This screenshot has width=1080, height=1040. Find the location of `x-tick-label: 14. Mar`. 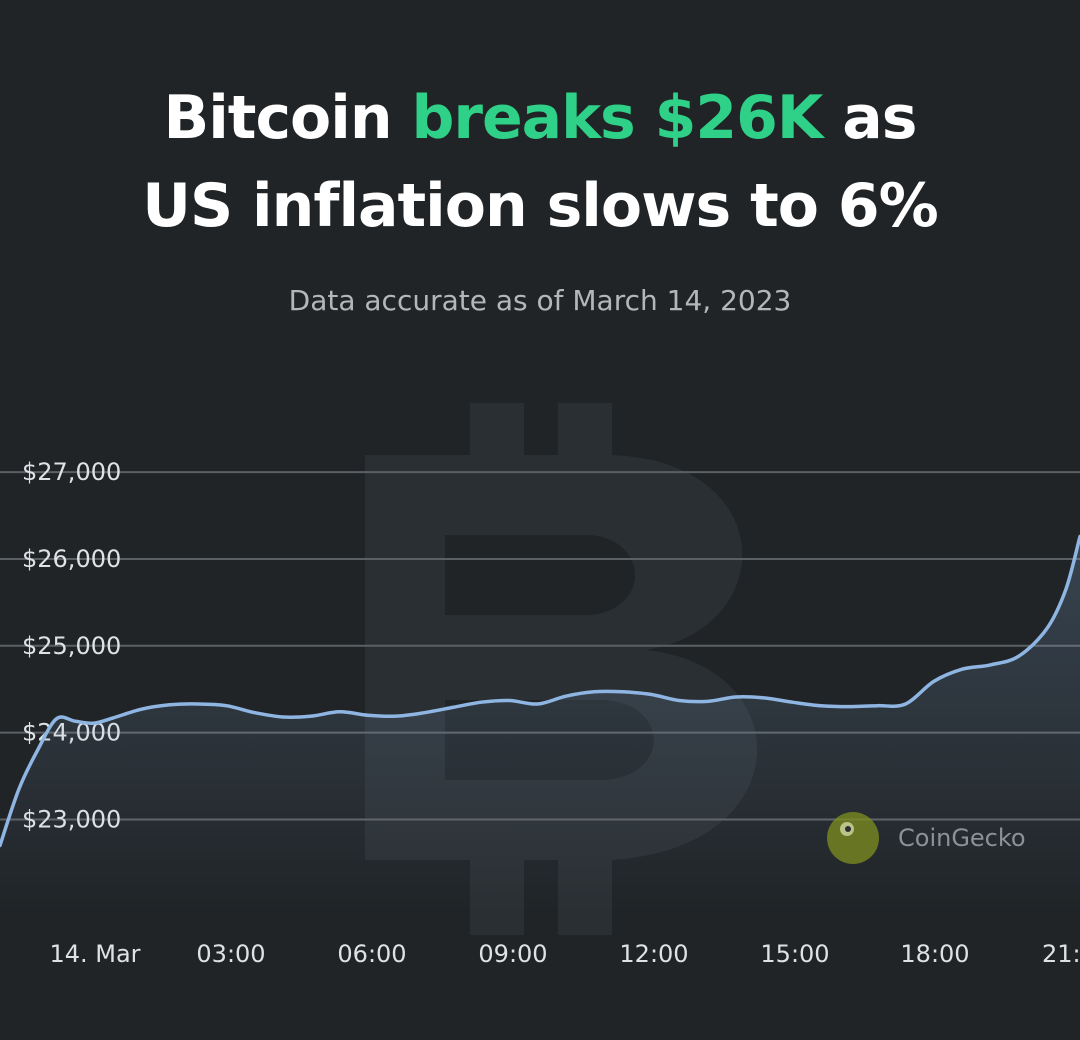

x-tick-label: 14. Mar is located at coordinates (94, 954).